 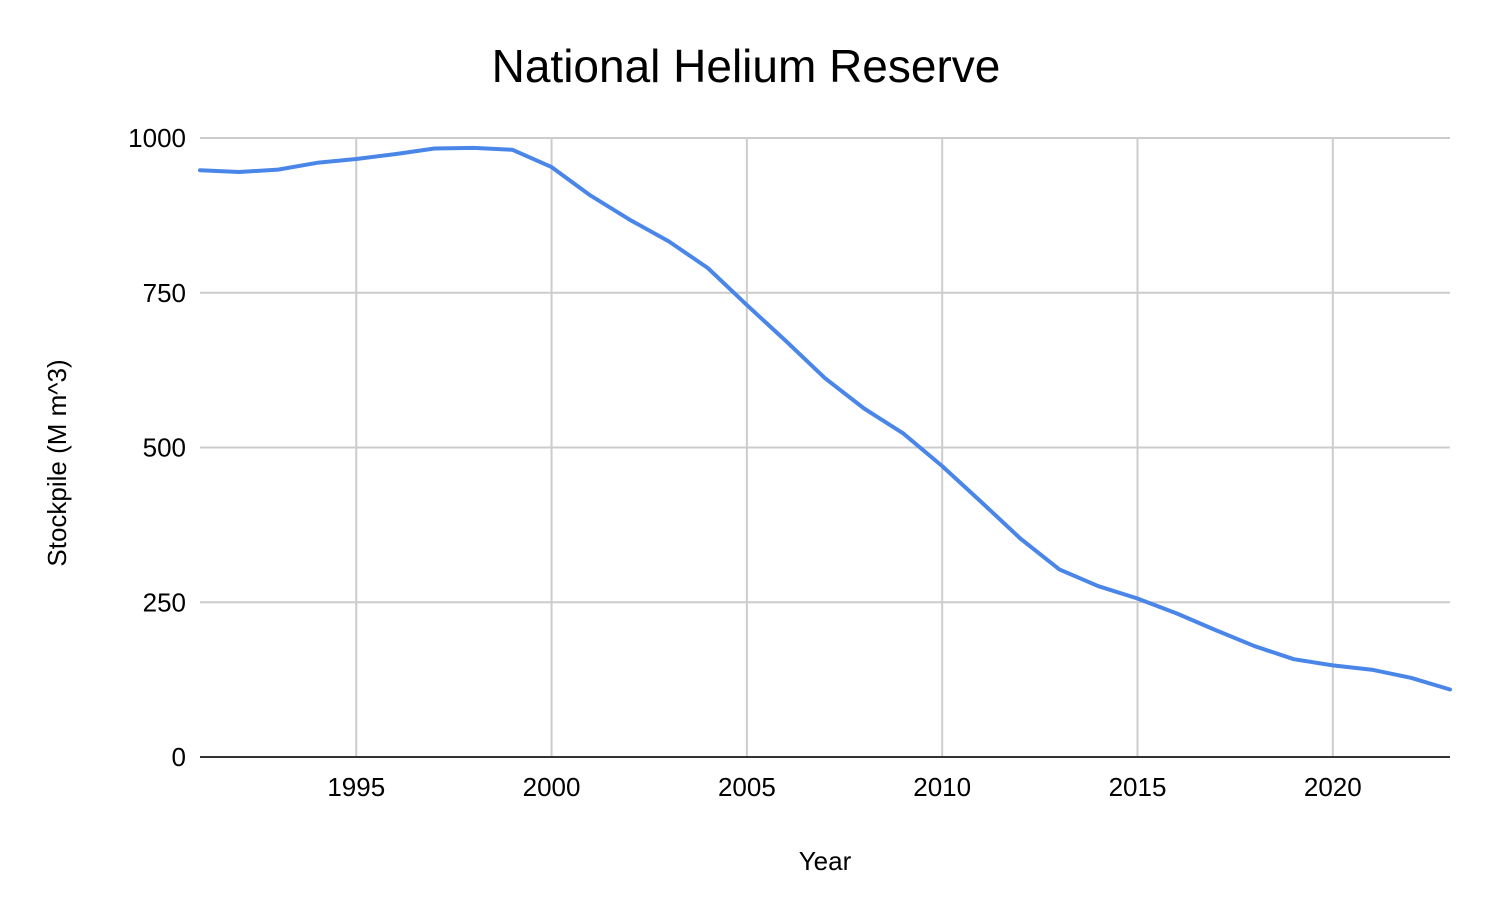 What do you see at coordinates (825, 861) in the screenshot?
I see `x-axis-title: Year` at bounding box center [825, 861].